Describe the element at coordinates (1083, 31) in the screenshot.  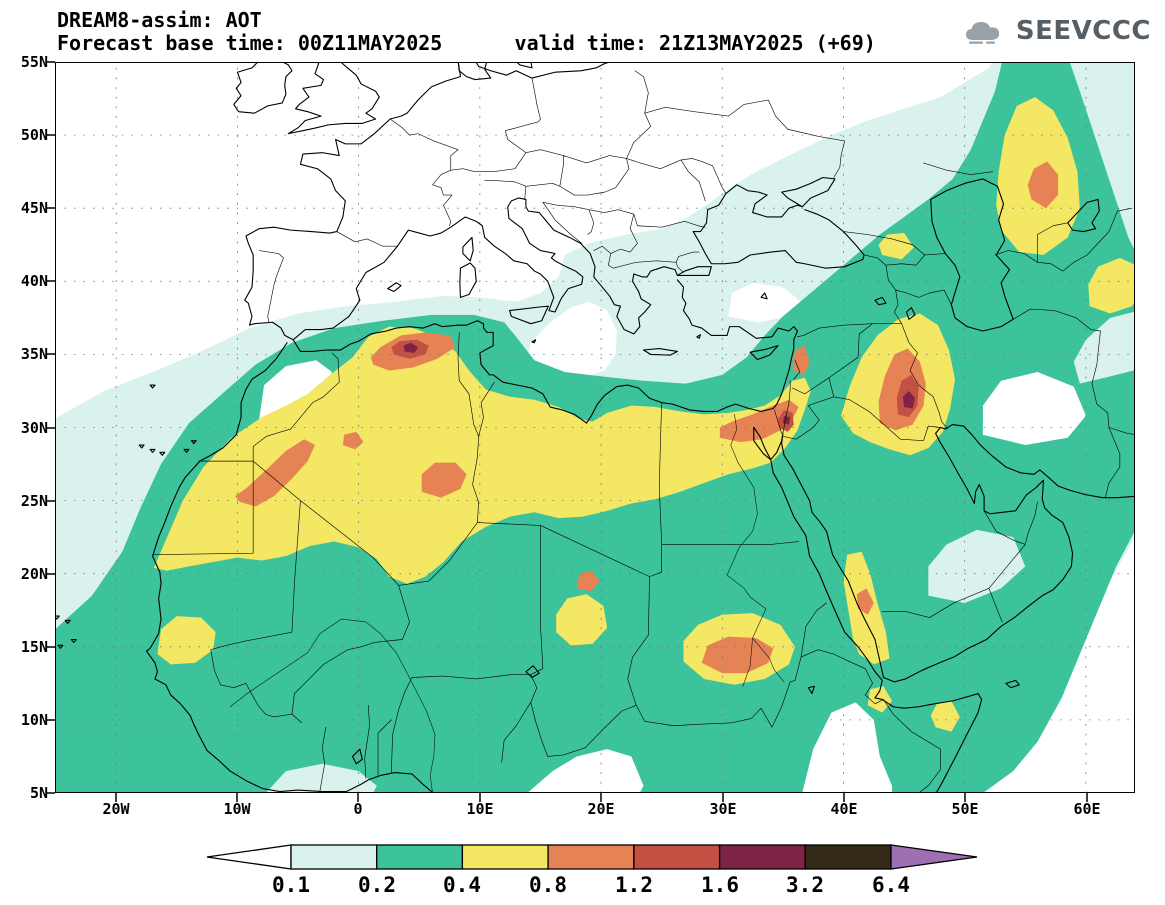
I see `logo-text: SEEVCCC` at that location.